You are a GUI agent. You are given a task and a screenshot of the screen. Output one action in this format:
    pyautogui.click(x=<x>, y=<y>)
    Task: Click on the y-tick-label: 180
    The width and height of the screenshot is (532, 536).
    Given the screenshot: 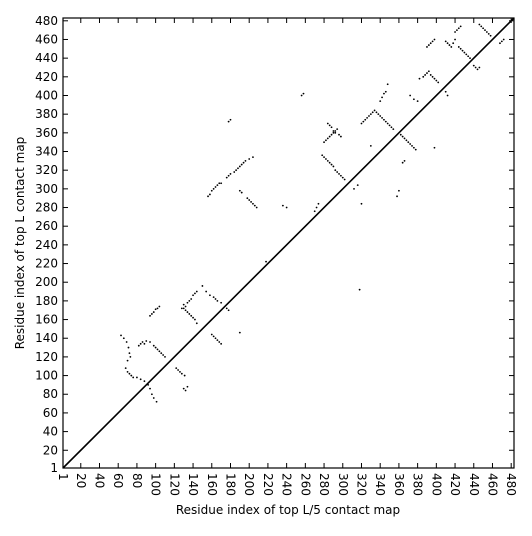 What is the action you would take?
    pyautogui.click(x=46, y=301)
    